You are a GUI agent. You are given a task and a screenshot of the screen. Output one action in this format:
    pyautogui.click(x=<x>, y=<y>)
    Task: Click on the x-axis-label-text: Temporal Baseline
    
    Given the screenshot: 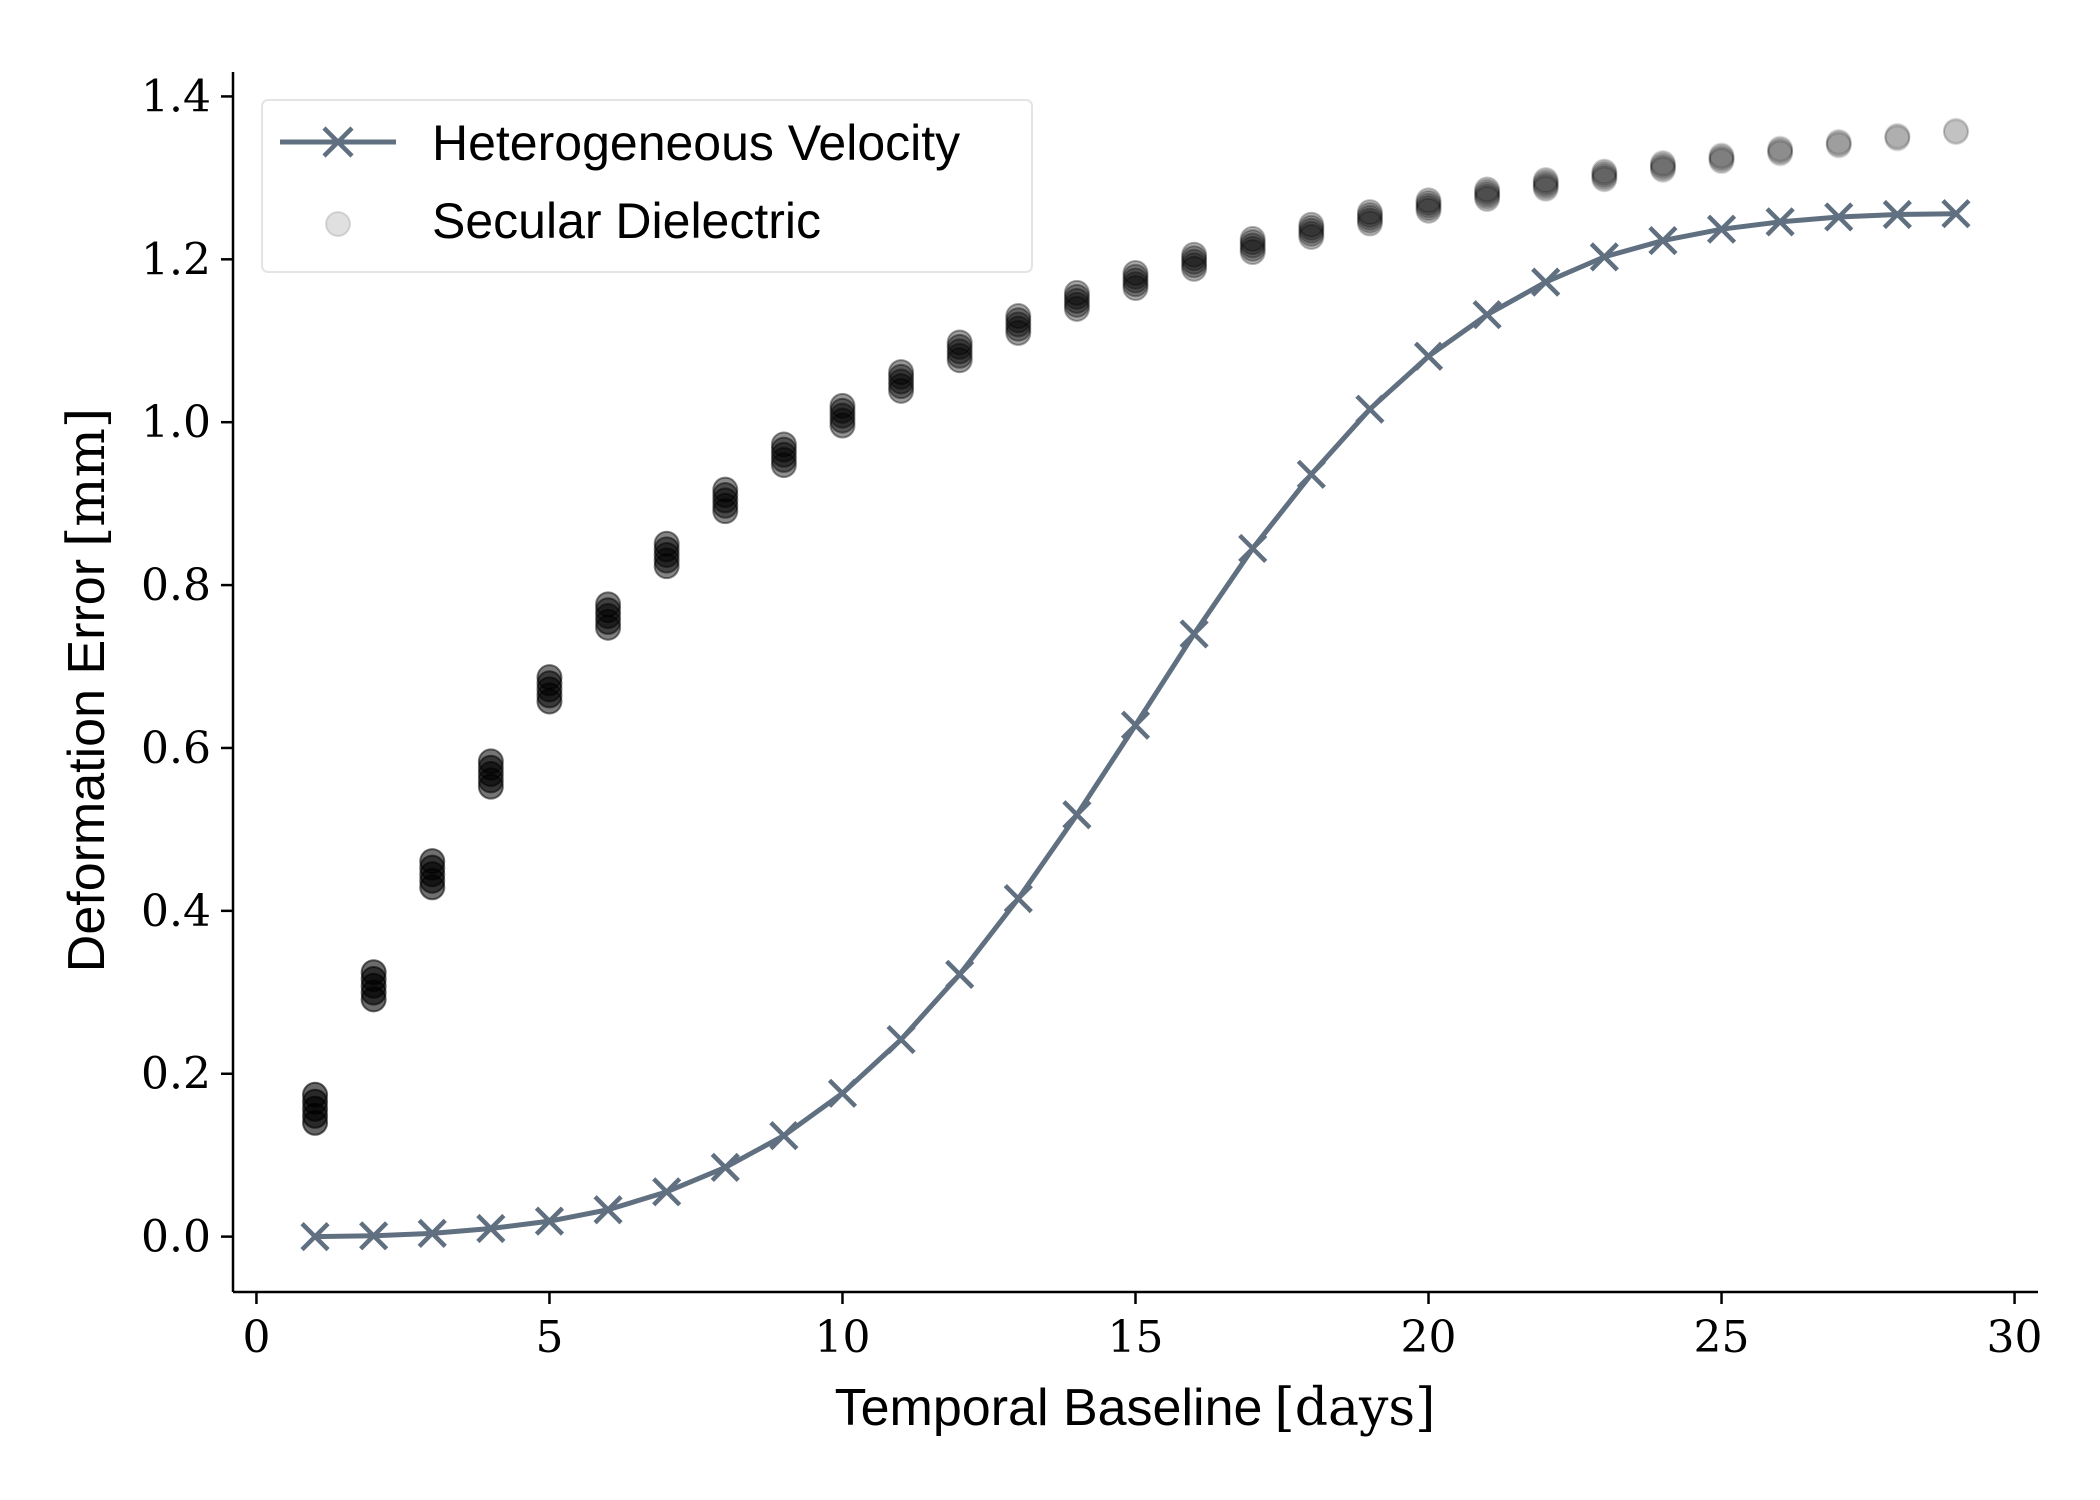 What is the action you would take?
    pyautogui.click(x=1049, y=1408)
    